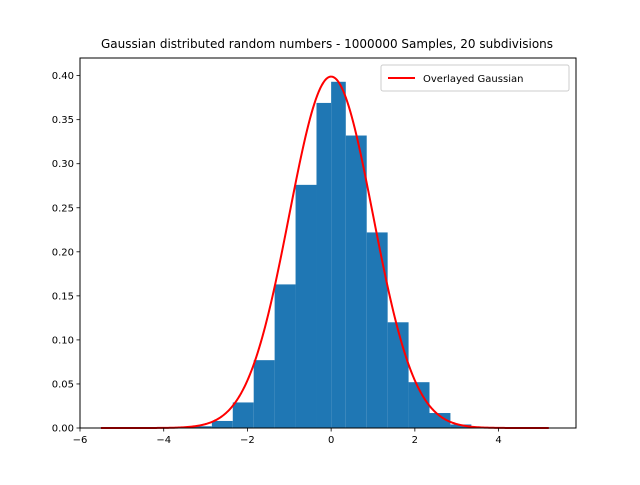  Describe the element at coordinates (63, 164) in the screenshot. I see `y-tick-label: 0.30` at that location.